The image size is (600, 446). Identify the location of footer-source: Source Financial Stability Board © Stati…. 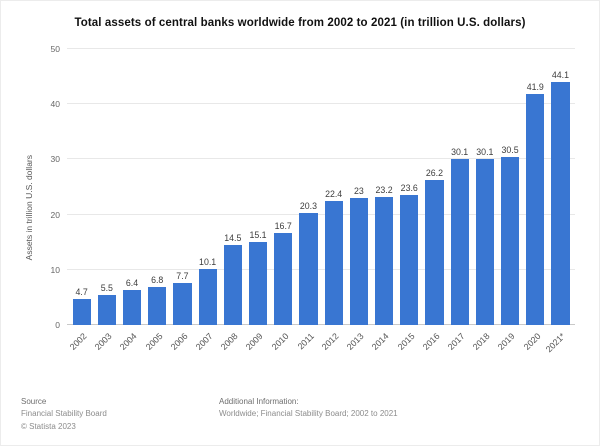
(120, 414).